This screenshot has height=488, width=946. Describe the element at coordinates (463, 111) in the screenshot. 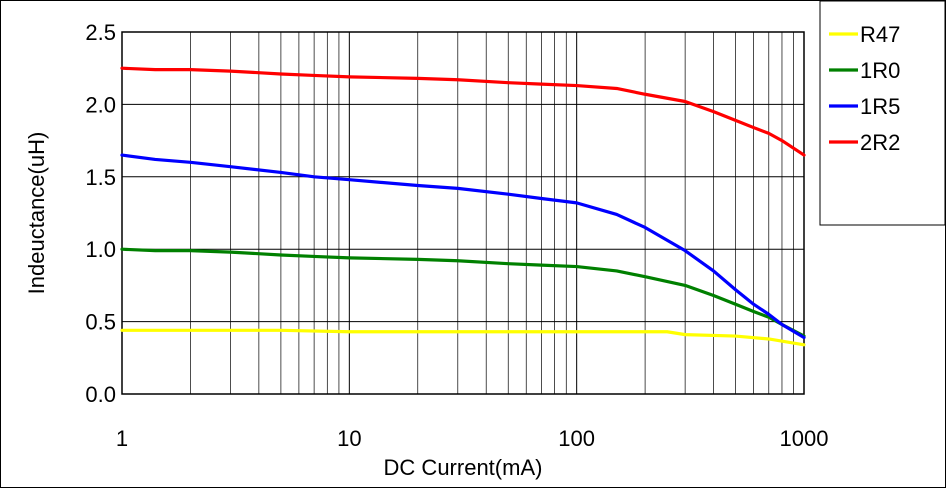

I see `series-line-2r2` at that location.